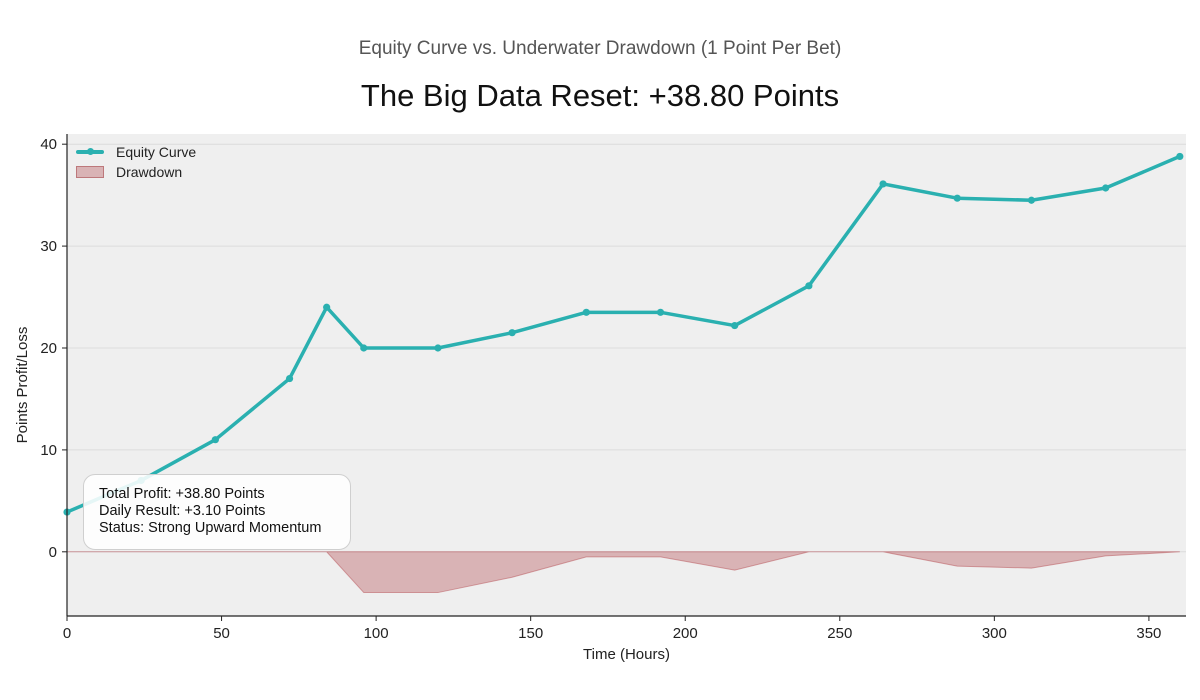 Image resolution: width=1200 pixels, height=700 pixels. What do you see at coordinates (1148, 633) in the screenshot?
I see `x-tick-label: 350` at bounding box center [1148, 633].